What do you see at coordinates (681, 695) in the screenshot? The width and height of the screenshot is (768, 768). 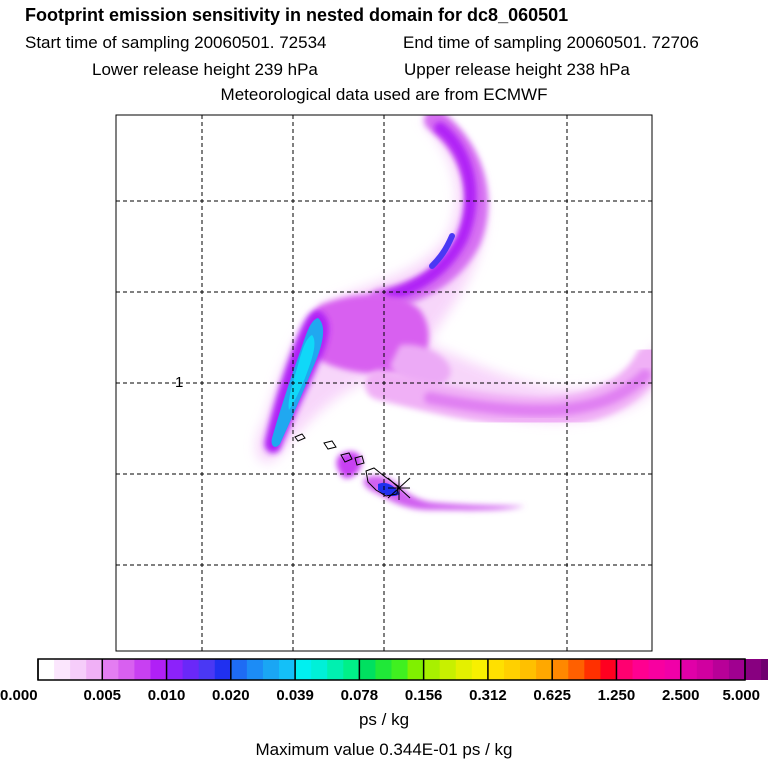 I see `colorbar-tick-label: 2.500` at bounding box center [681, 695].